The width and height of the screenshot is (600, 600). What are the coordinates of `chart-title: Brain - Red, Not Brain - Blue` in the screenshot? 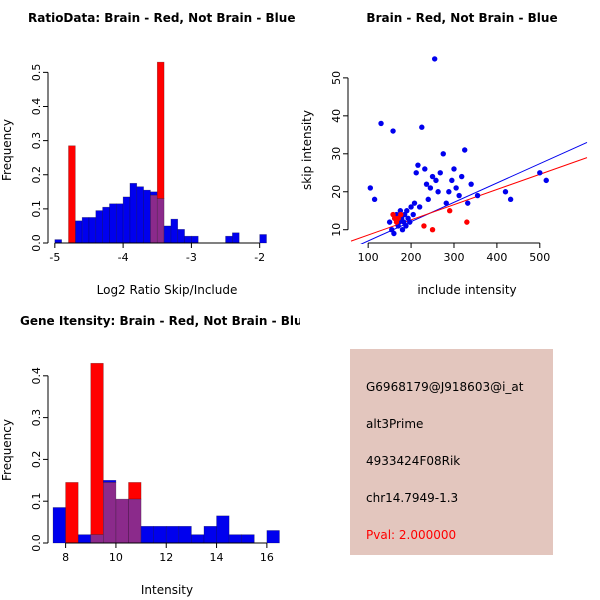 It's located at (461, 18).